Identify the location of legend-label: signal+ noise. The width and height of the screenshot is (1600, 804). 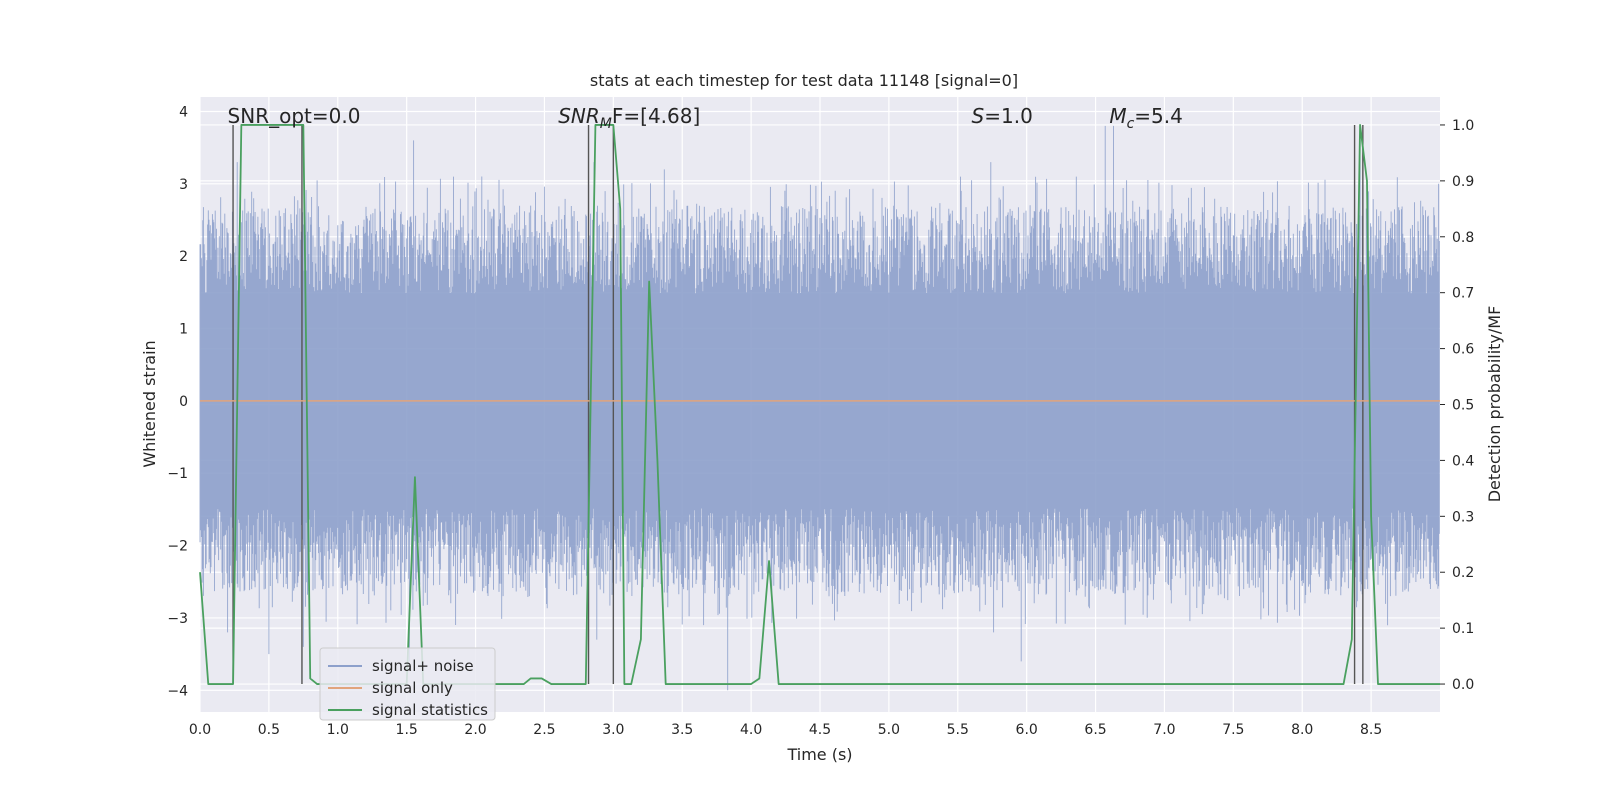
(423, 666).